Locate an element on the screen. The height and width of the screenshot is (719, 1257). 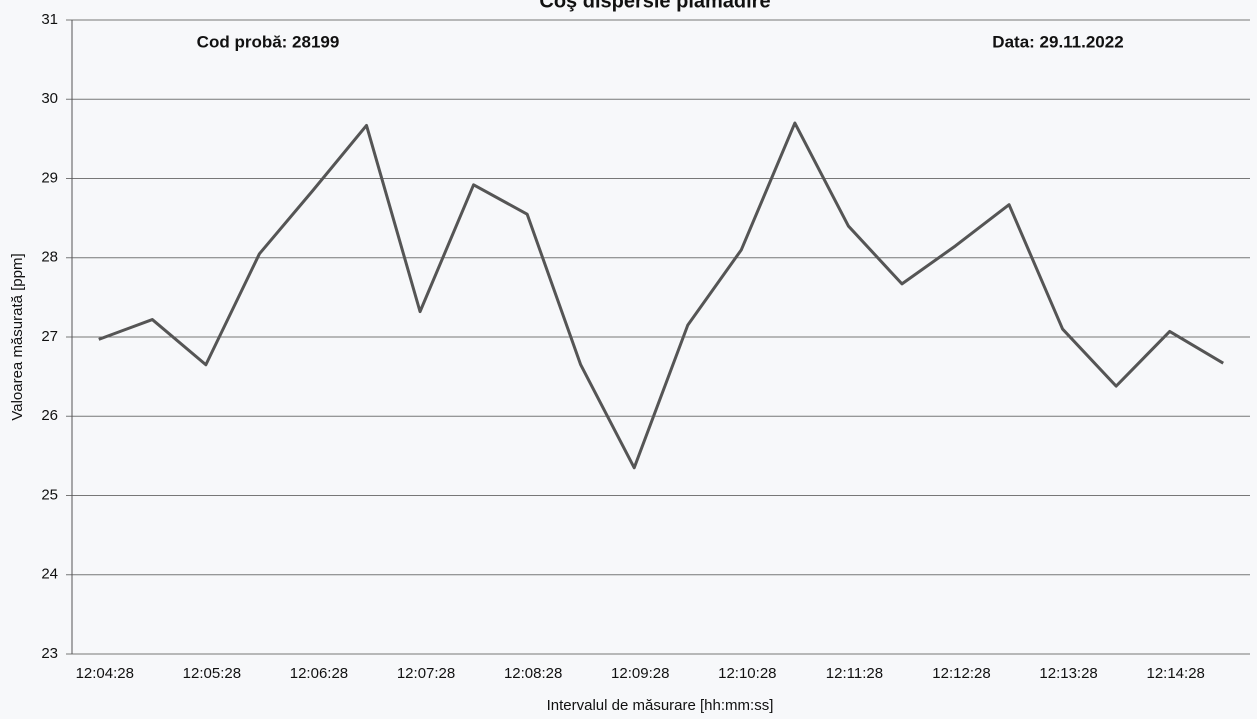
y-tick-label: 30 is located at coordinates (49, 98).